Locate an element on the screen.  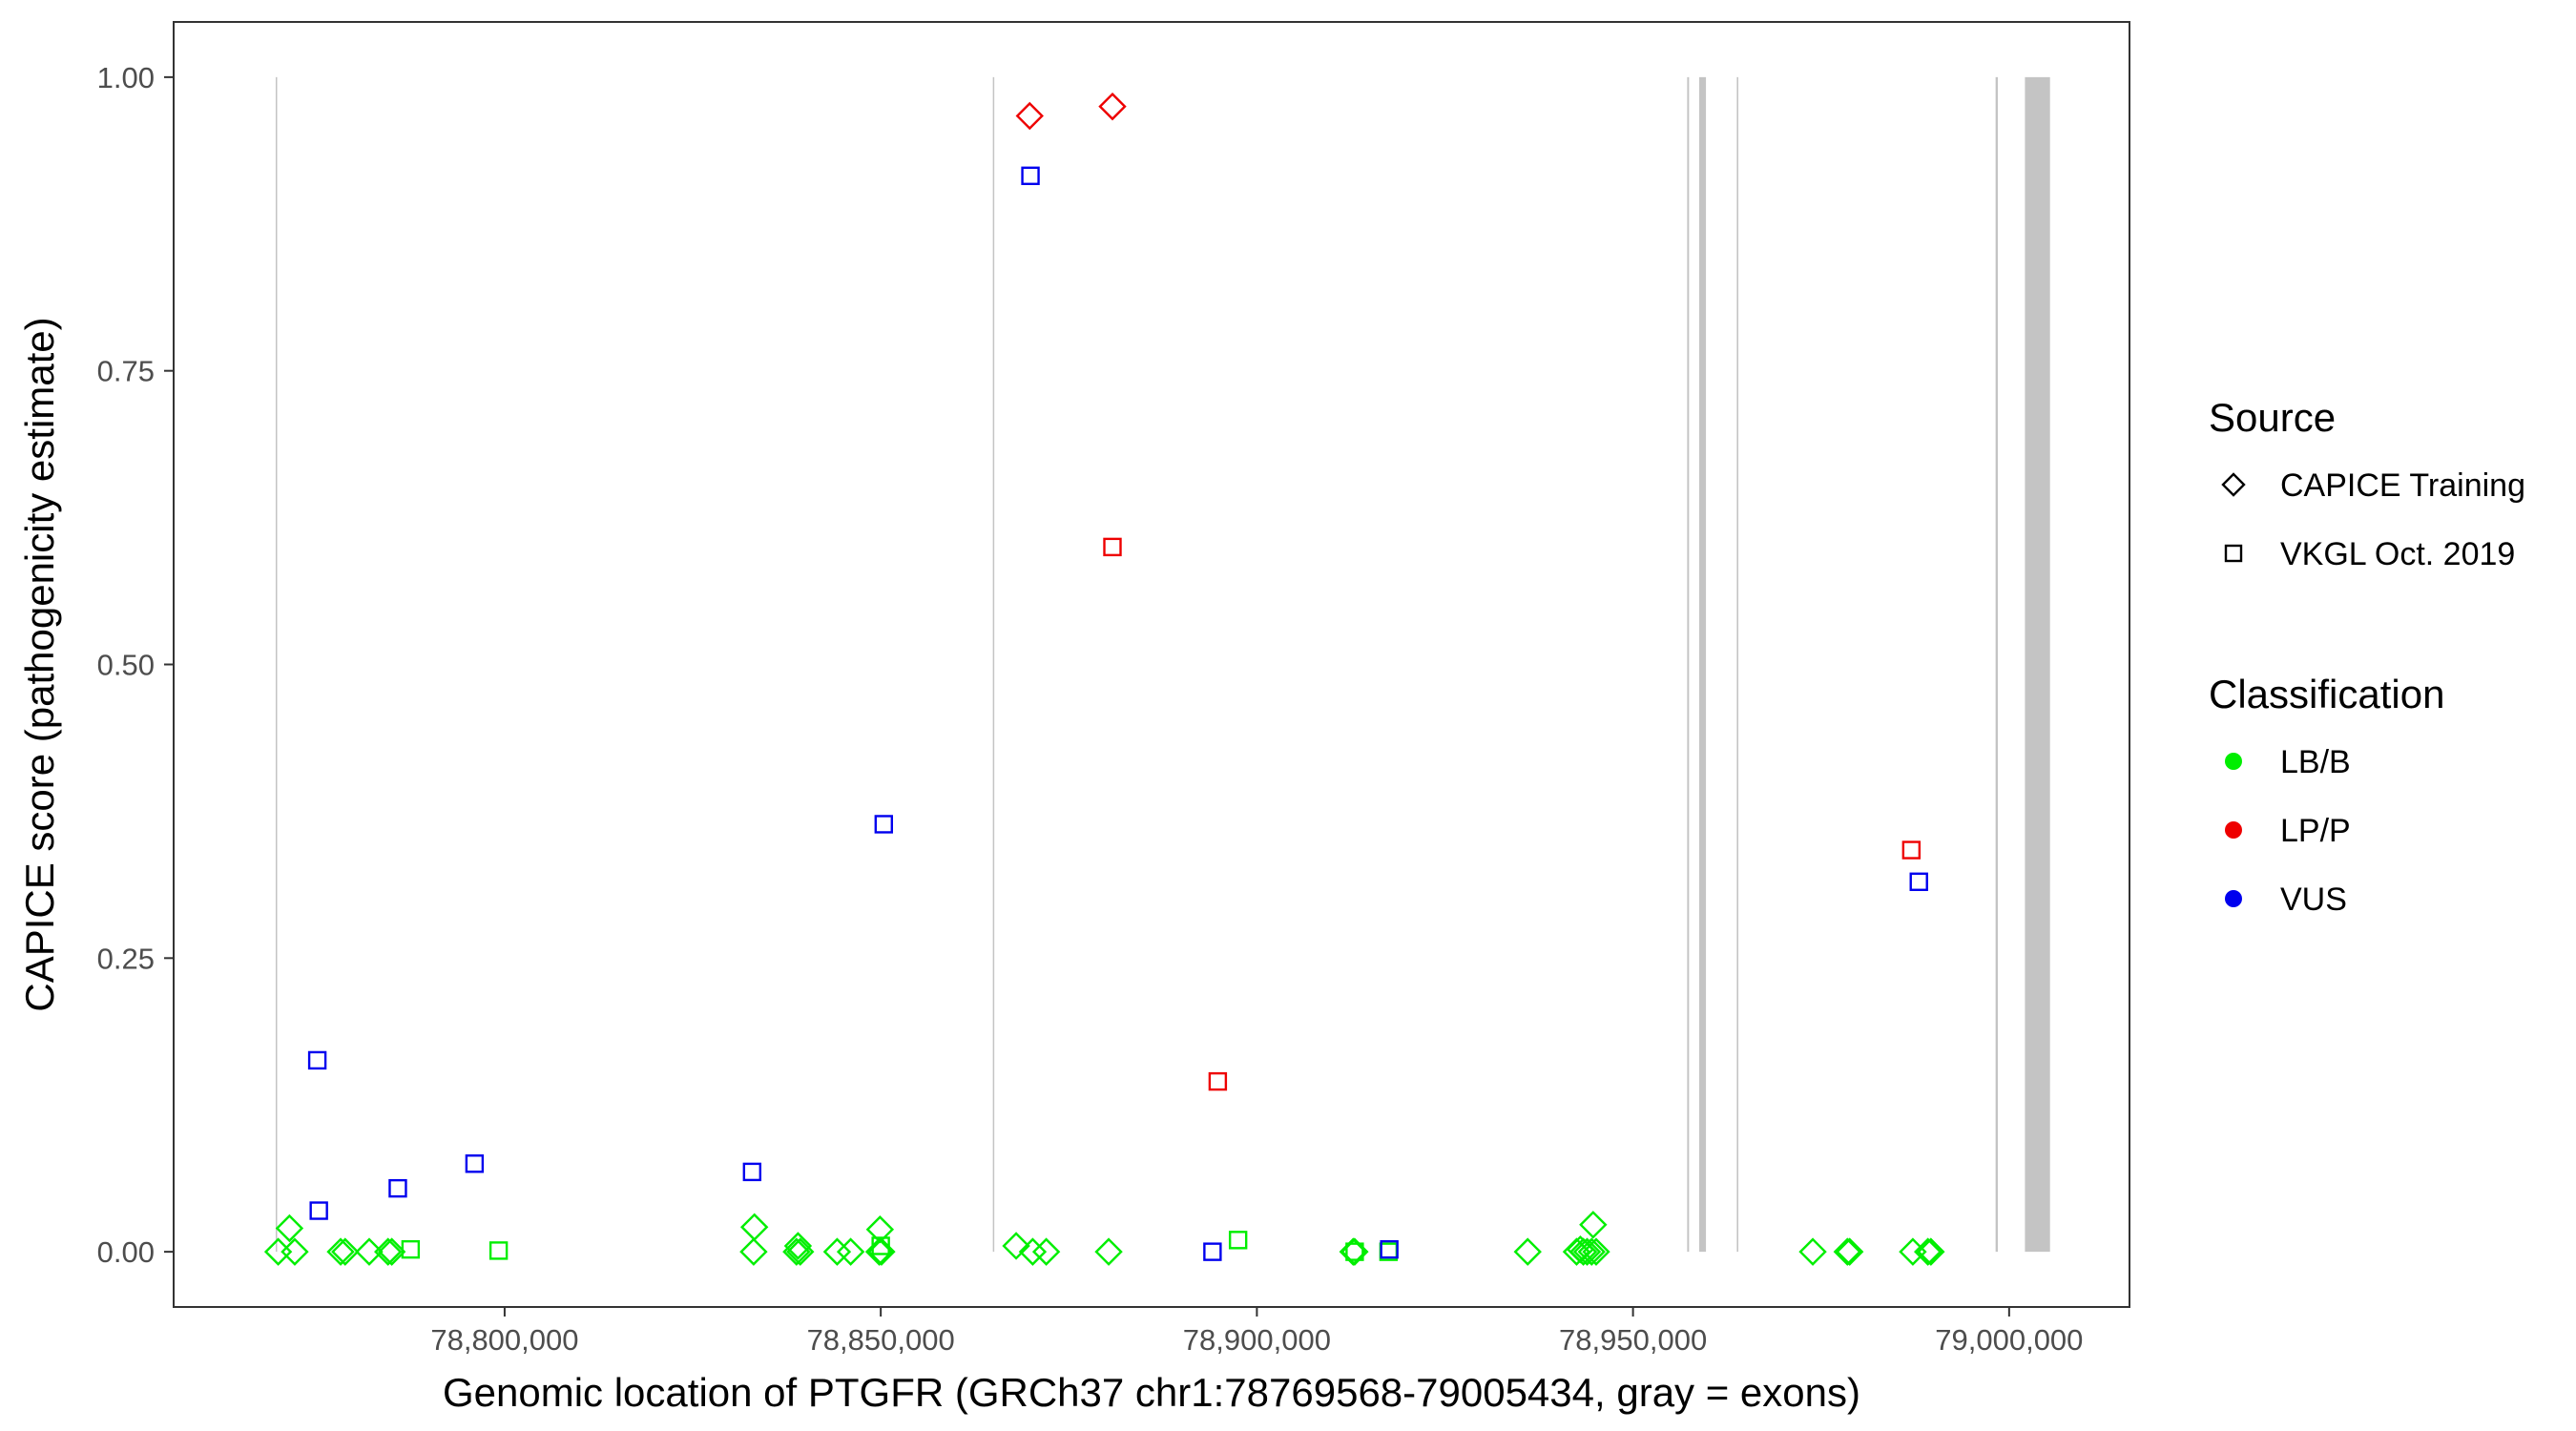
y-tick-label: 0.50 is located at coordinates (126, 665).